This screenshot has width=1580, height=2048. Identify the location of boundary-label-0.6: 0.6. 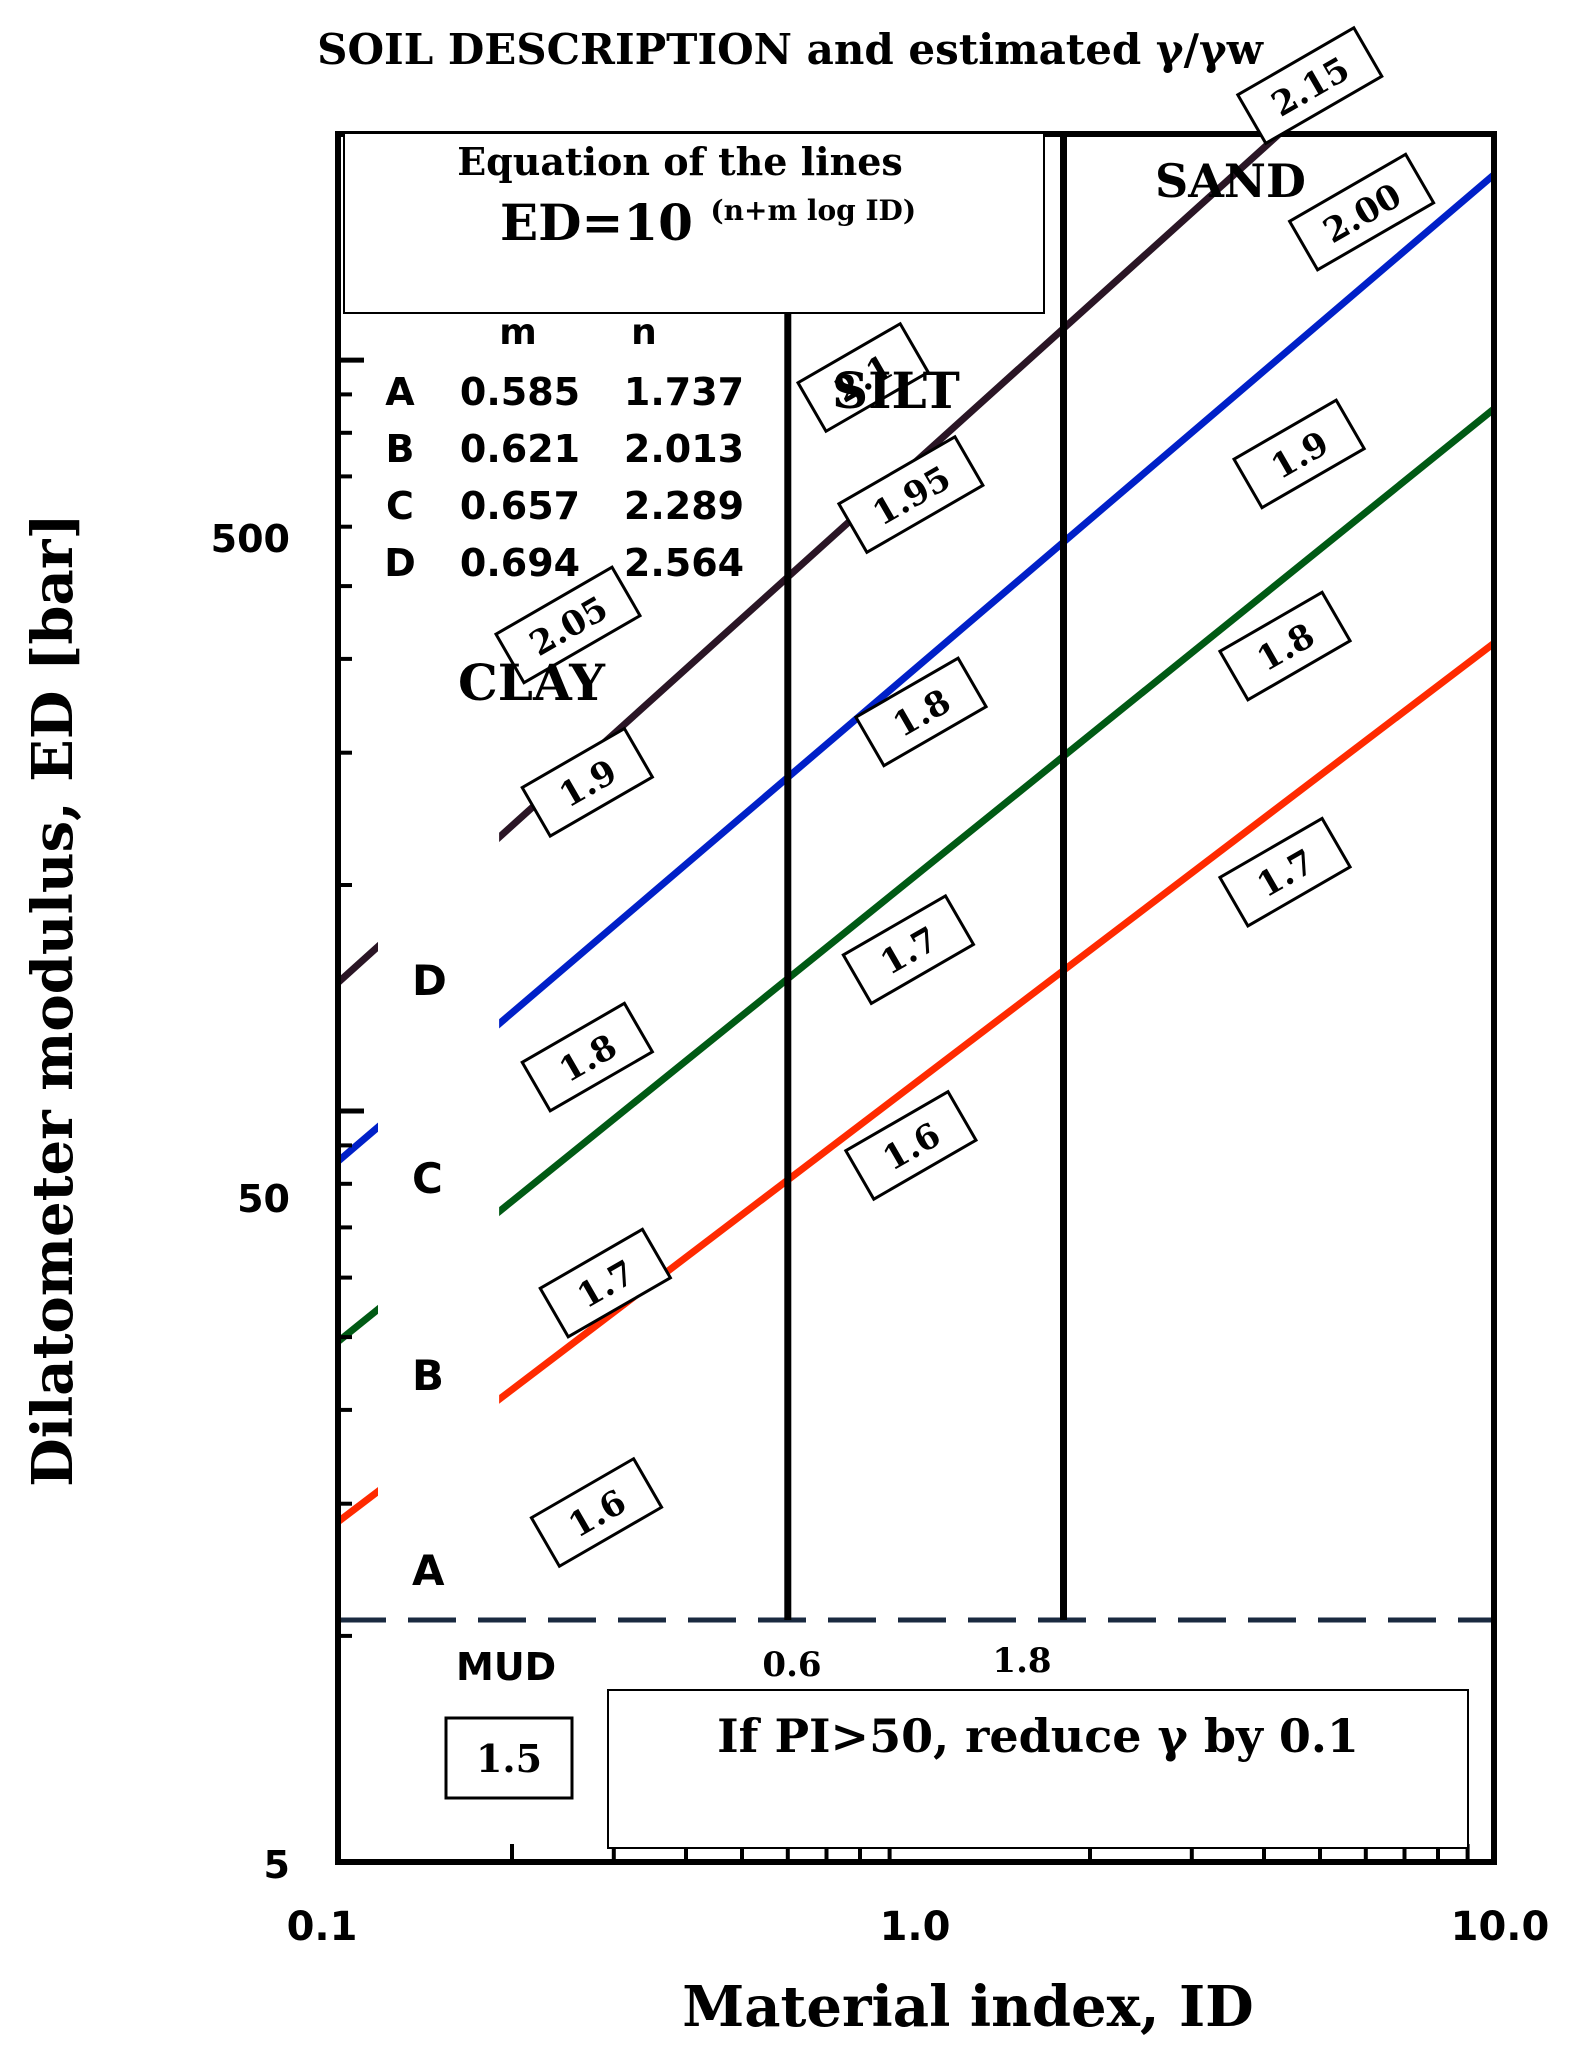
(791, 1665).